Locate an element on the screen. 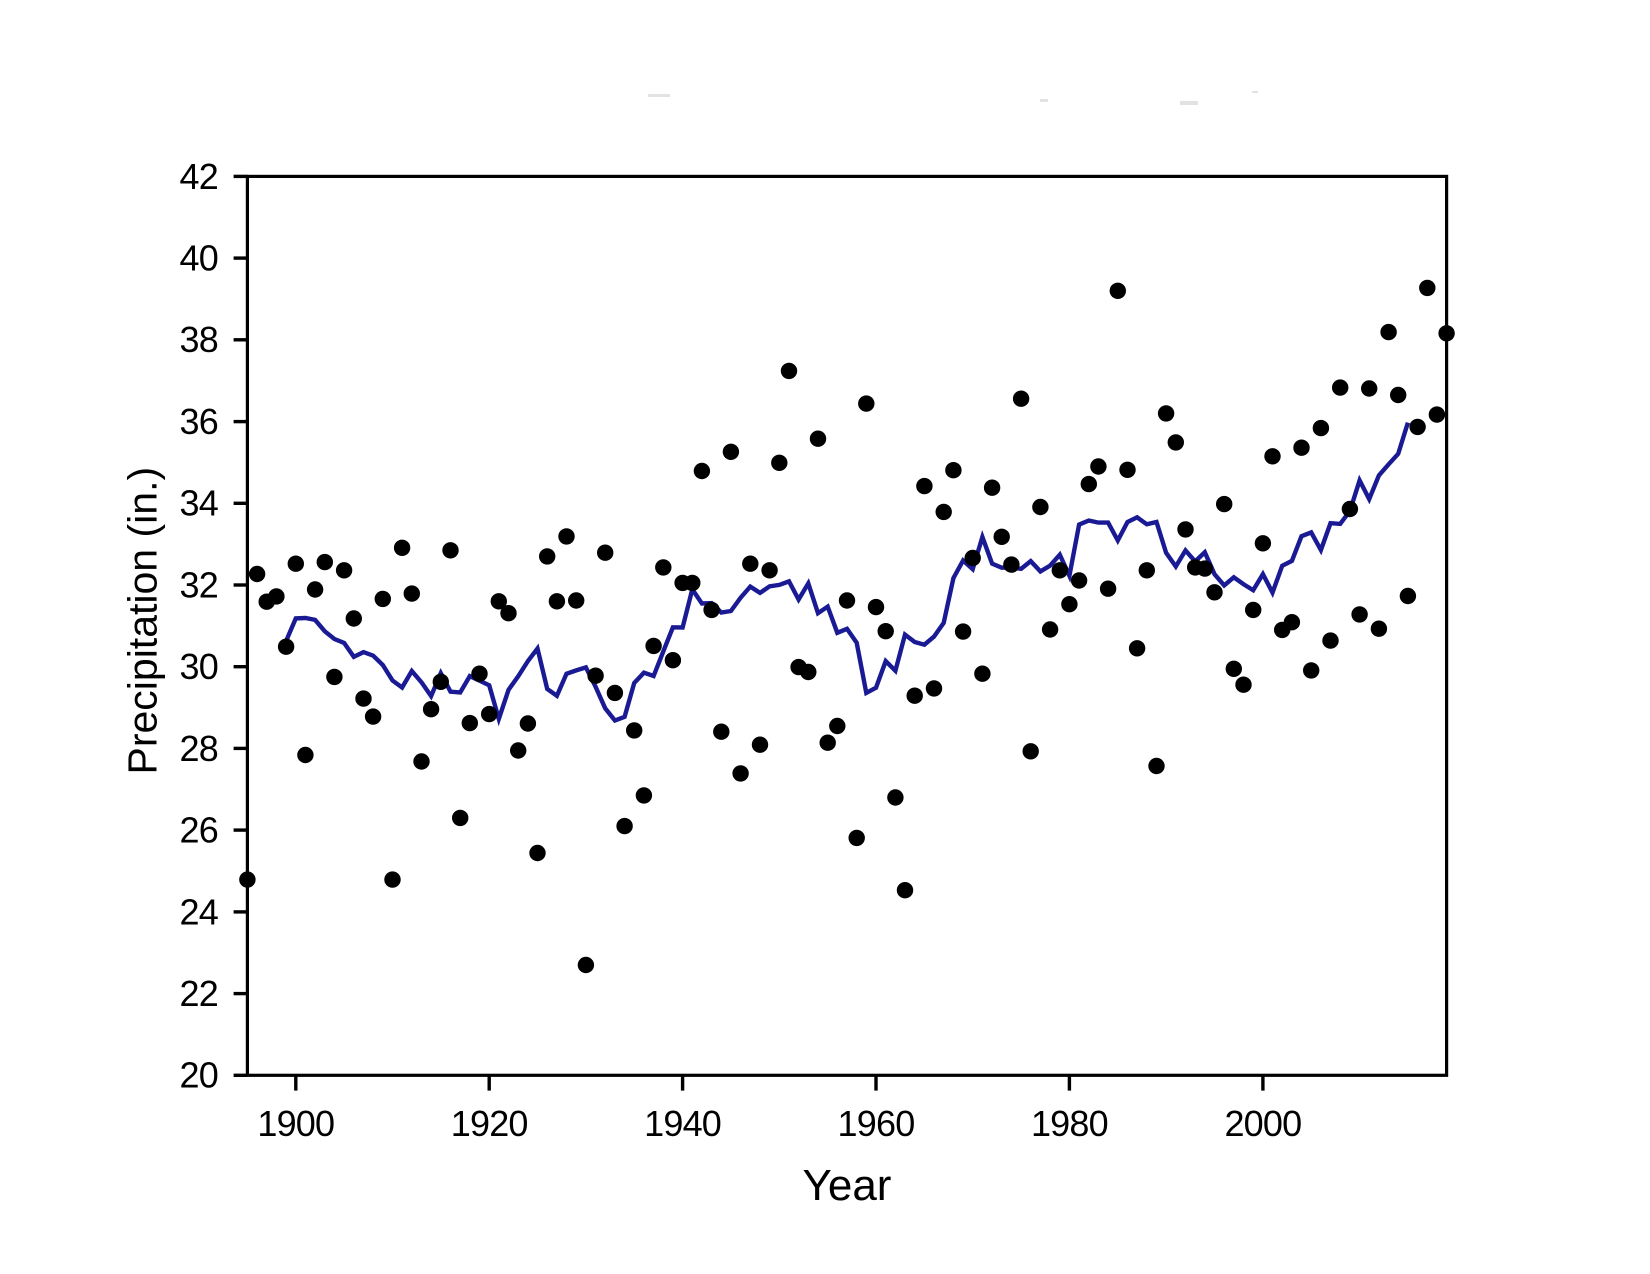  svg-text: 1920 is located at coordinates (489, 1123).